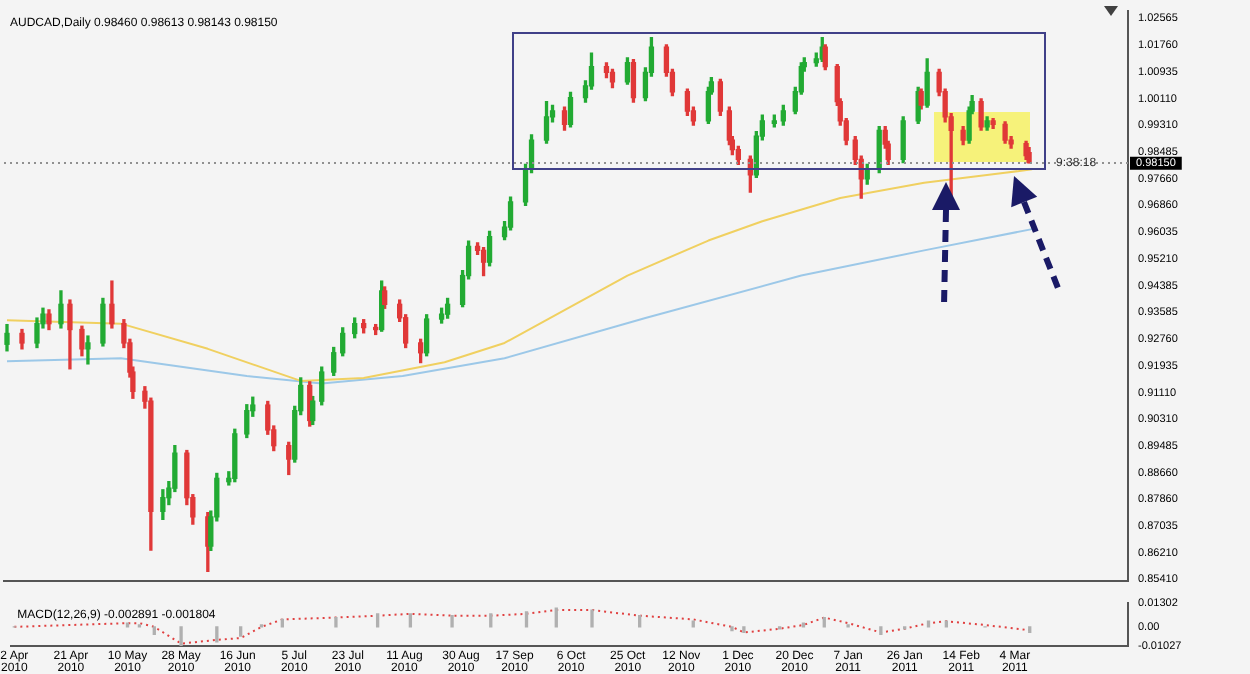  I want to click on candlestick, so click(88, 350).